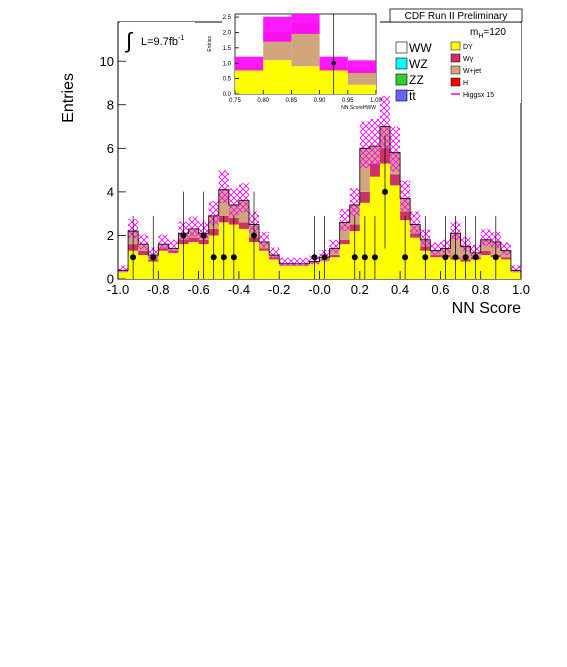 The image size is (567, 667). I want to click on bar-w--27, so click(395, 180).